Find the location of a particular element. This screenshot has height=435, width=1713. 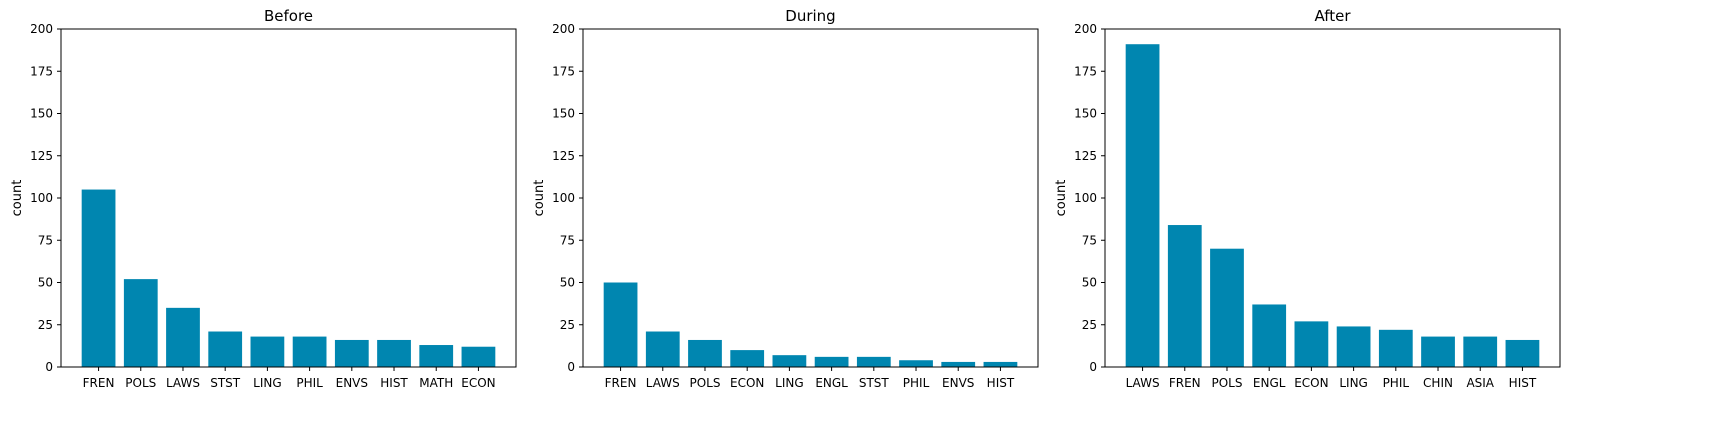

chart-title: Before is located at coordinates (288, 16).